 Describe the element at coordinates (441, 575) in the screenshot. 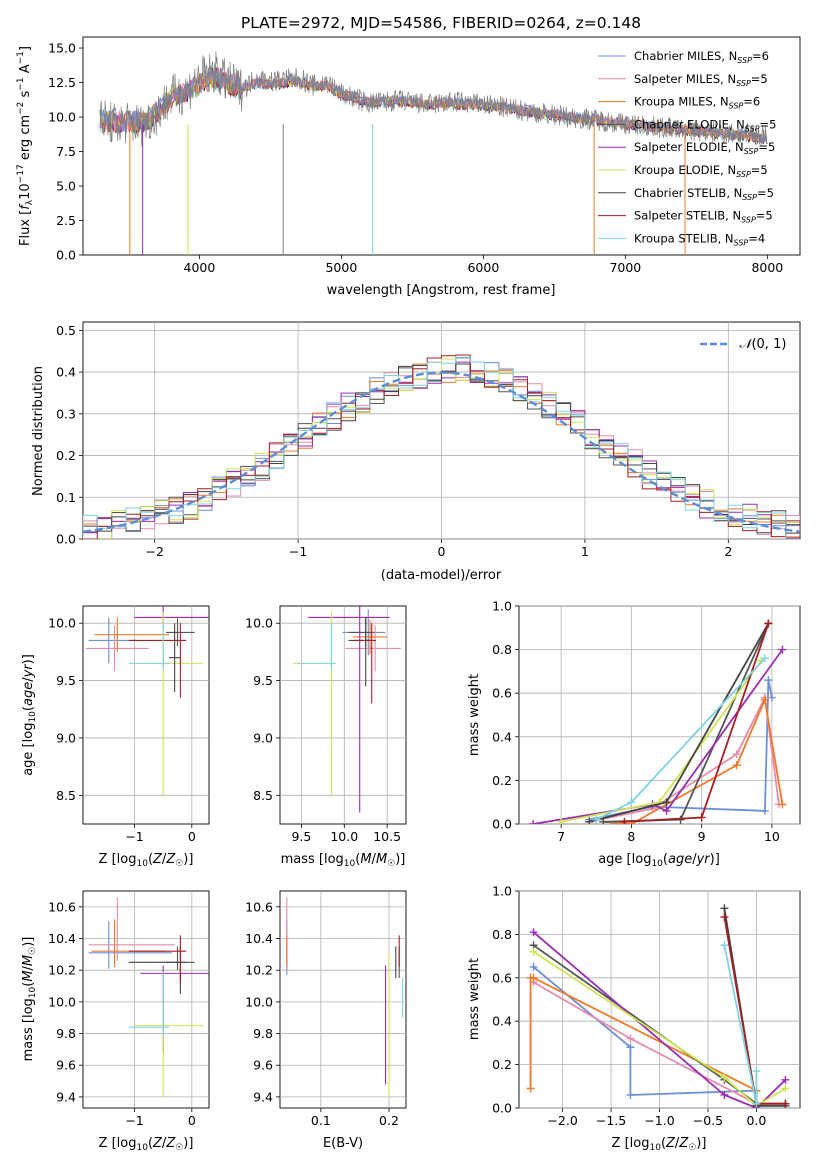

I see `residual-xlabel: (data-model)/error` at that location.